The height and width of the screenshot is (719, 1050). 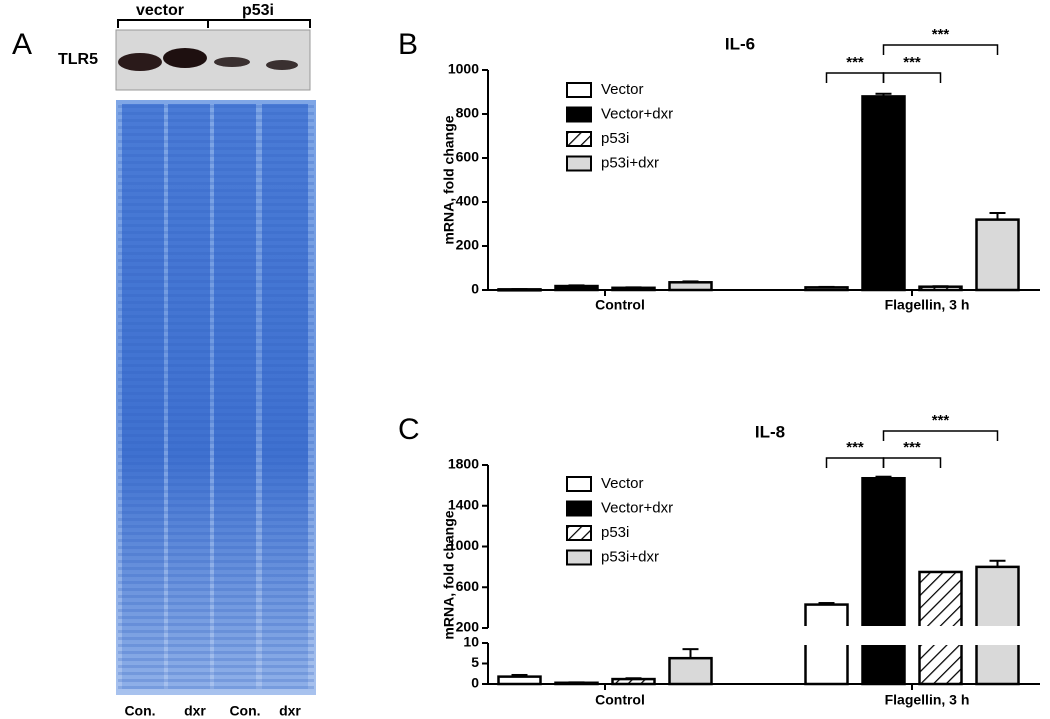 What do you see at coordinates (258, 10) in the screenshot?
I see `group-label: p53i` at bounding box center [258, 10].